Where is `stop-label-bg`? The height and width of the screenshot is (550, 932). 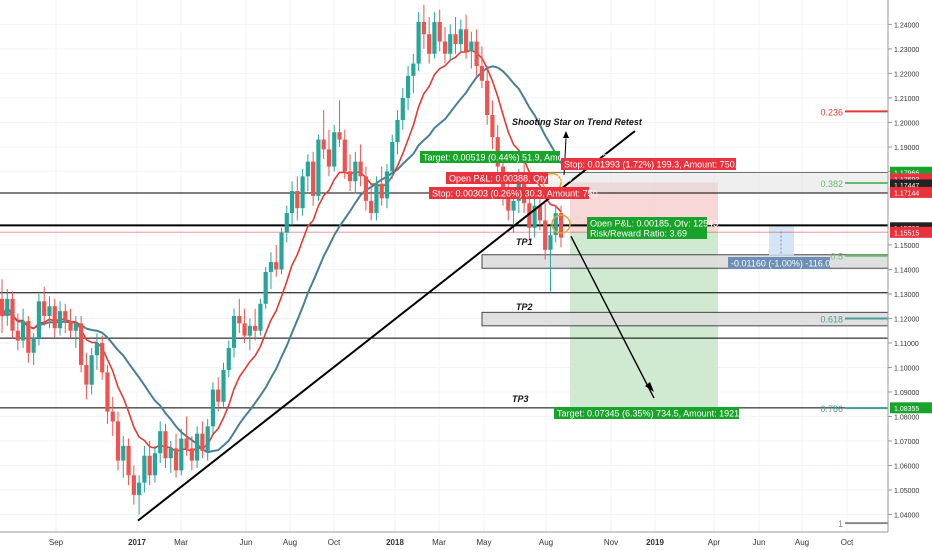 stop-label-bg is located at coordinates (648, 164).